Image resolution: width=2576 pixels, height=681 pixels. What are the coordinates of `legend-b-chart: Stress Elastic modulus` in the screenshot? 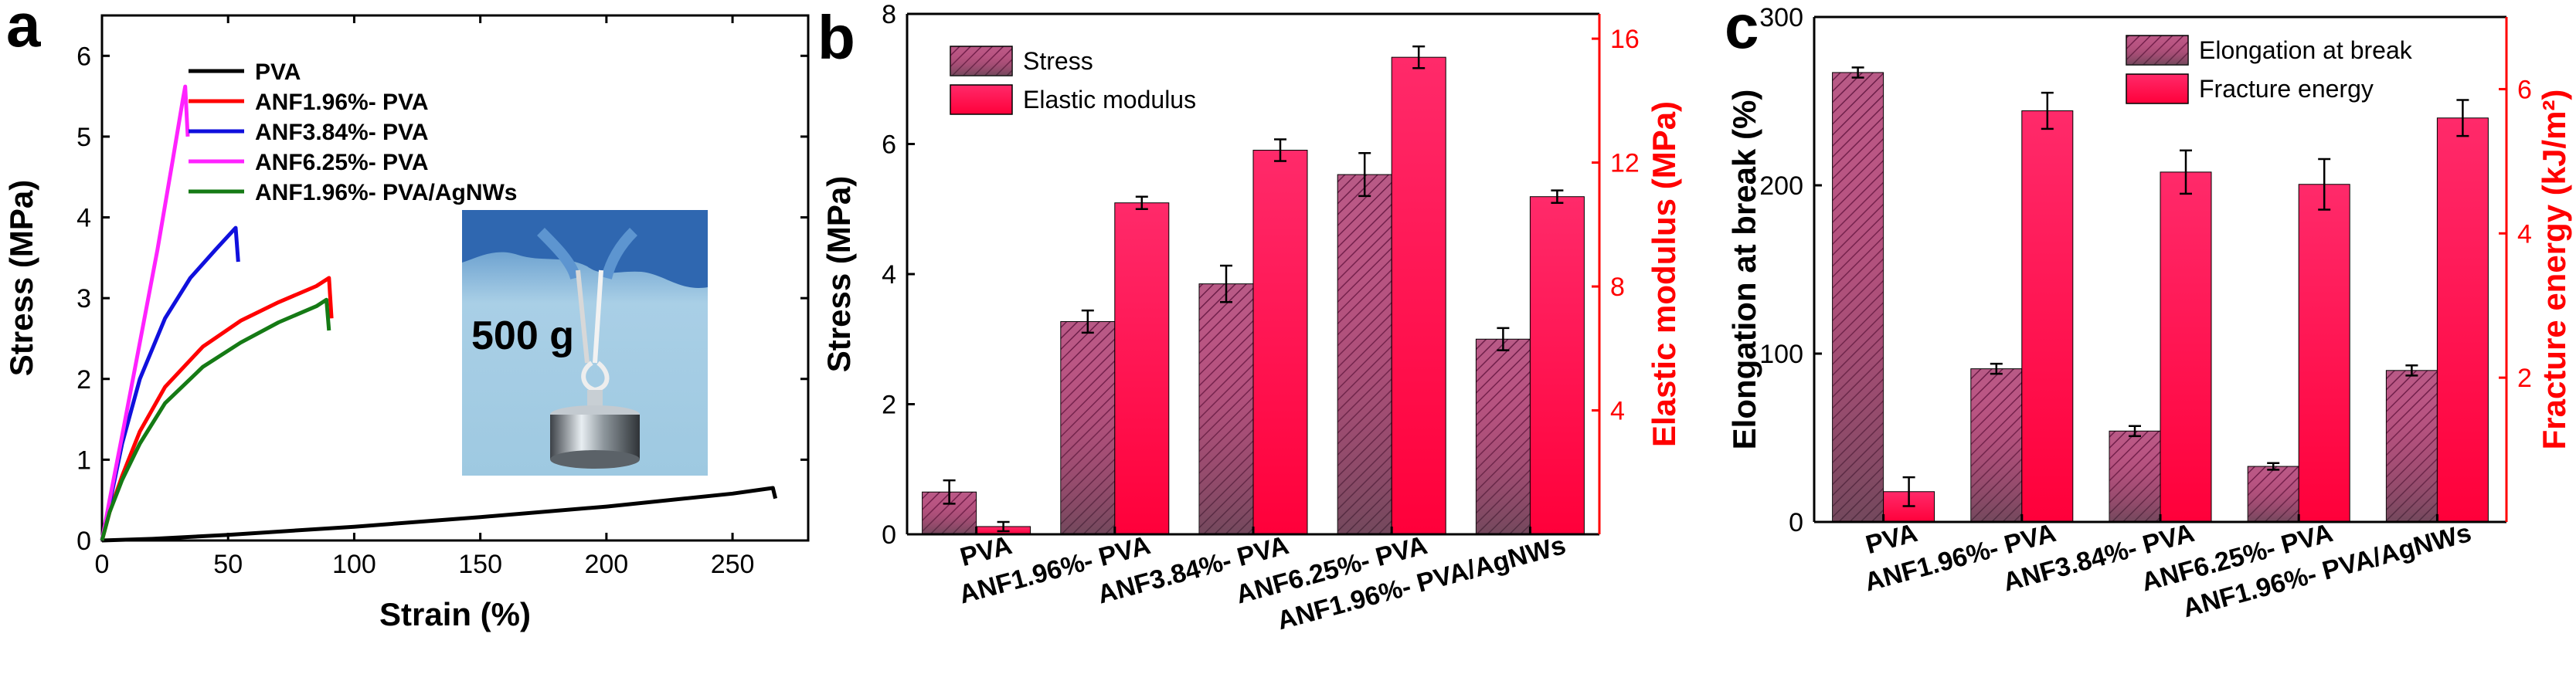 It's located at (1073, 80).